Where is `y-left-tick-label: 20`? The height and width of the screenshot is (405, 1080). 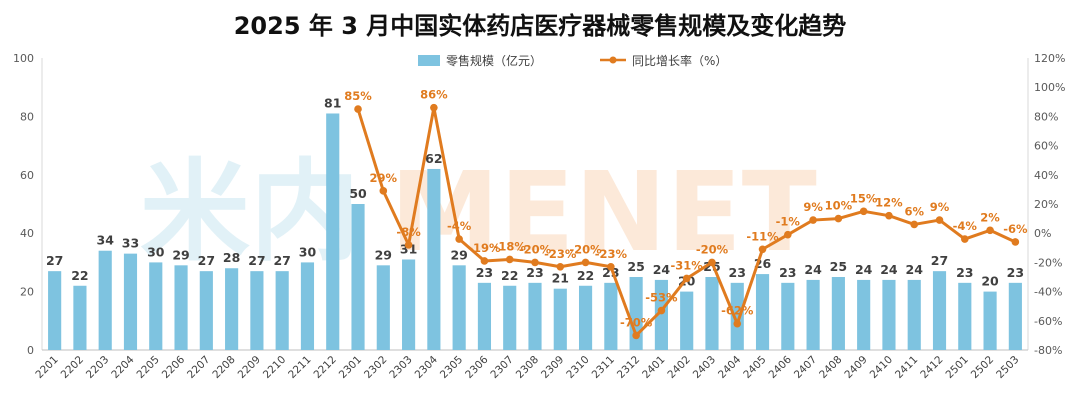
y-left-tick-label: 20 is located at coordinates (27, 292).